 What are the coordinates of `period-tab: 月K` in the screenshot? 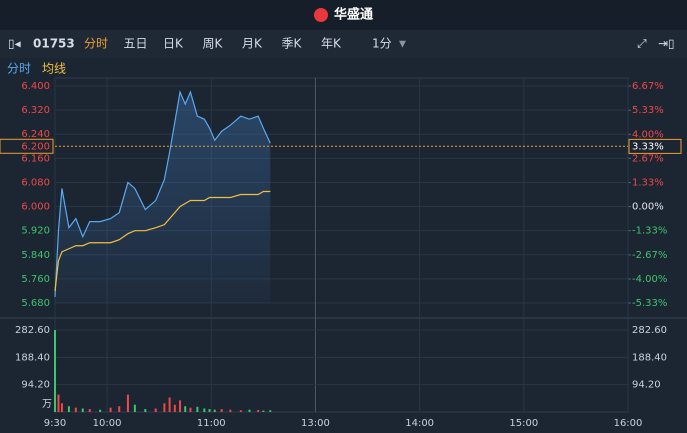 It's located at (252, 44).